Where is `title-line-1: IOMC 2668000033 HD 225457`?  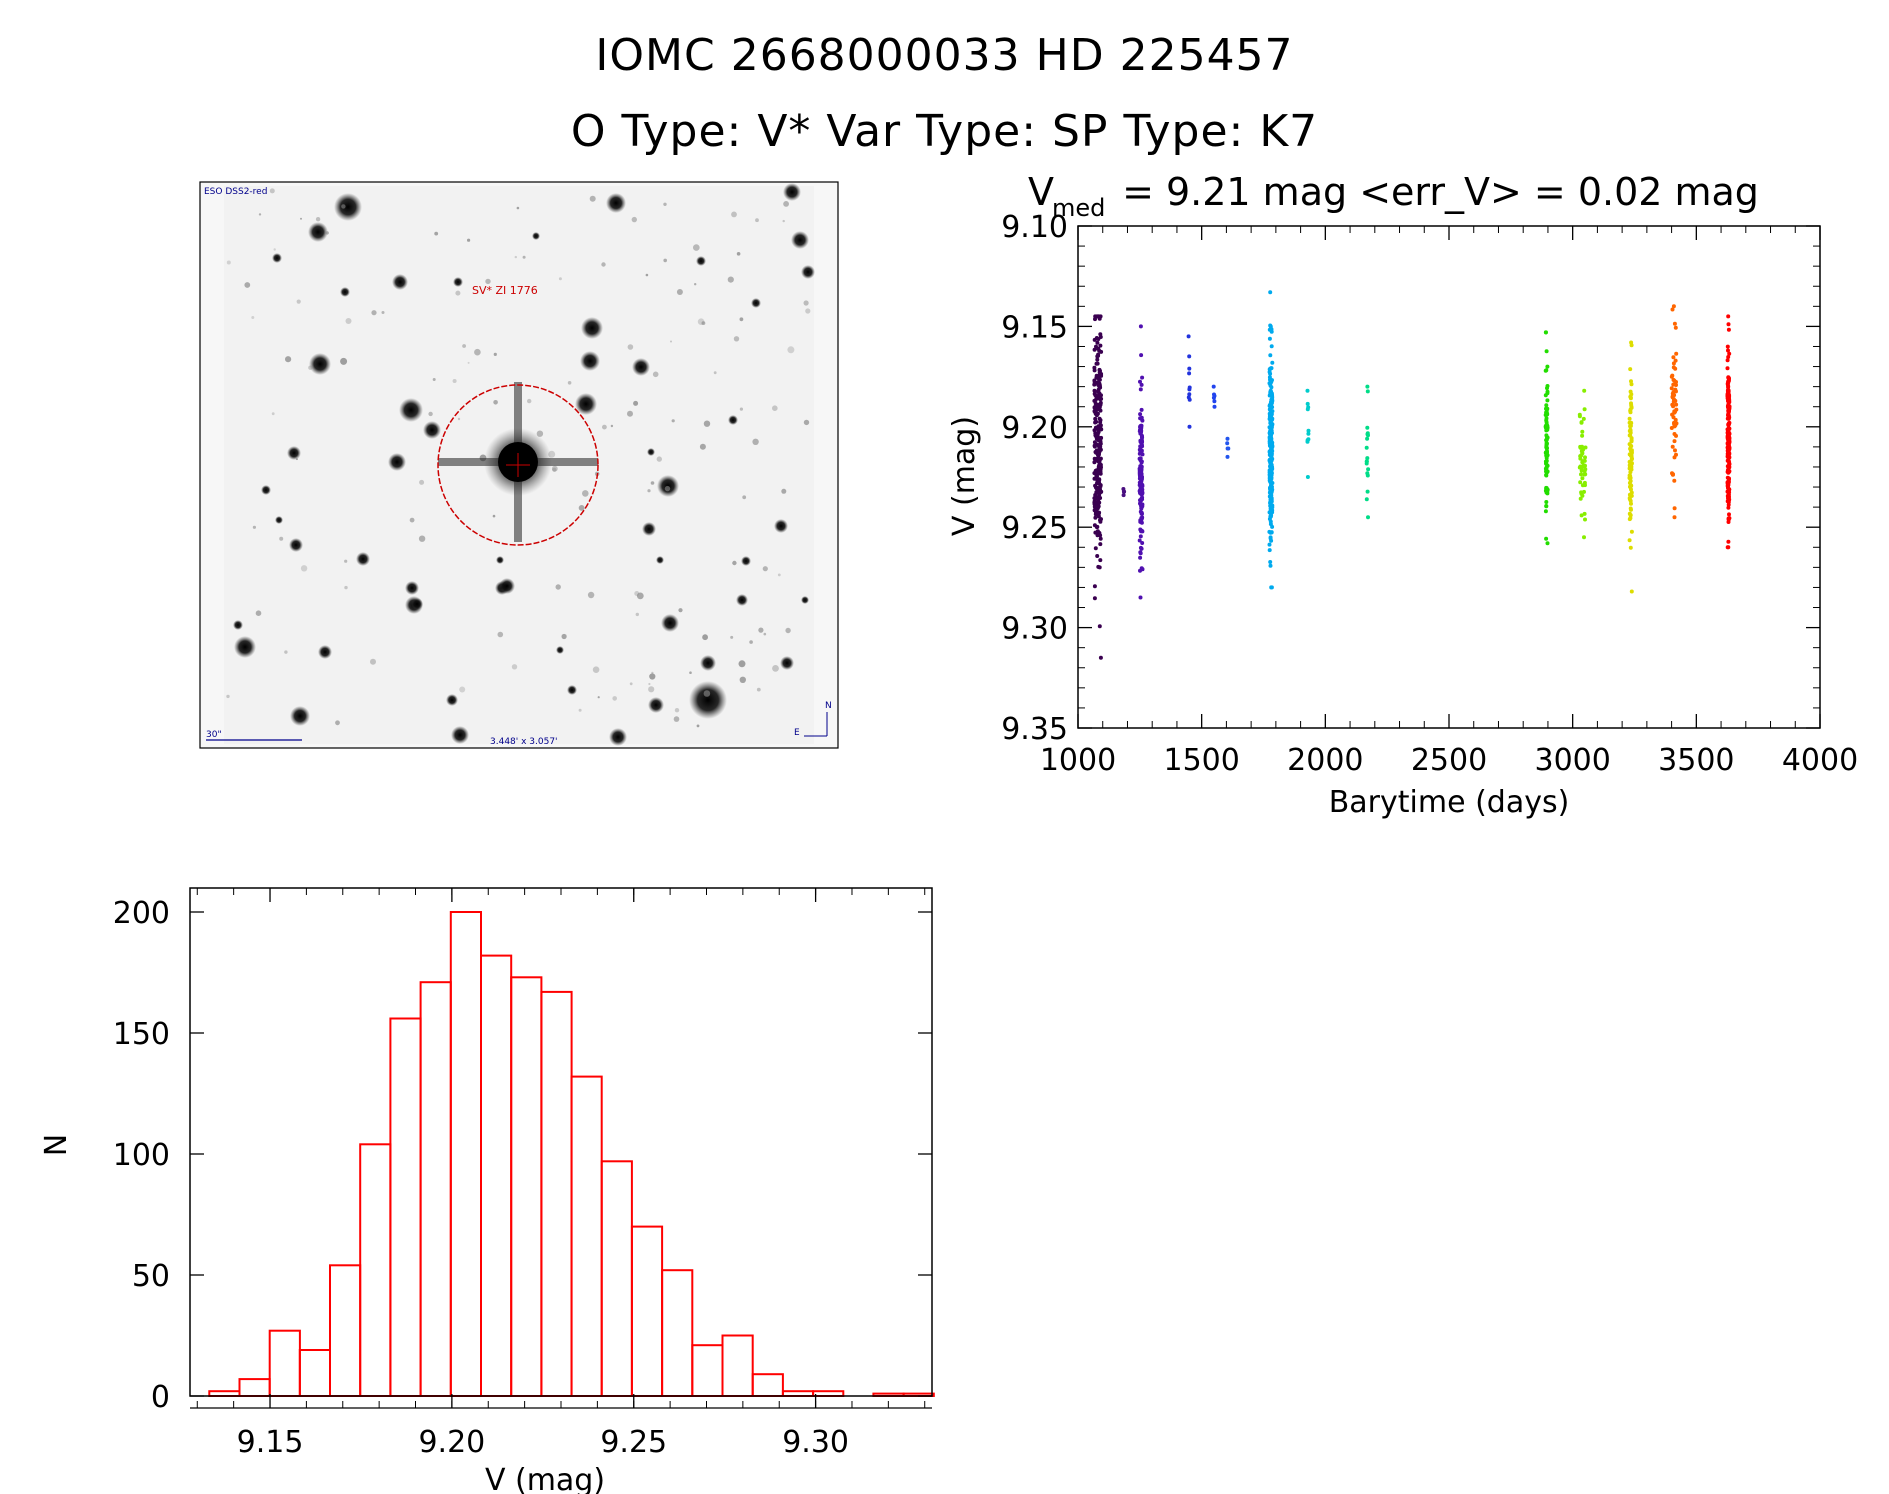
title-line-1: IOMC 2668000033 HD 225457 is located at coordinates (944, 55).